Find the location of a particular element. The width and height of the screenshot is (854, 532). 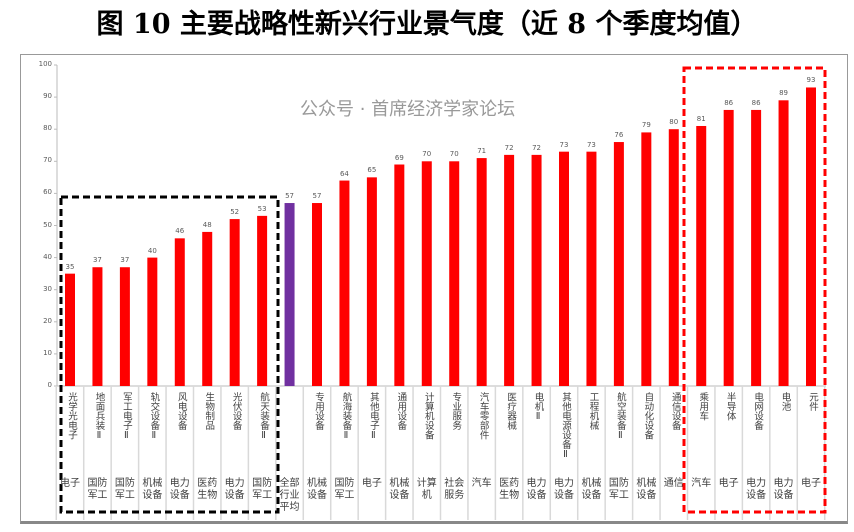

high-group-box is located at coordinates (754, 290).